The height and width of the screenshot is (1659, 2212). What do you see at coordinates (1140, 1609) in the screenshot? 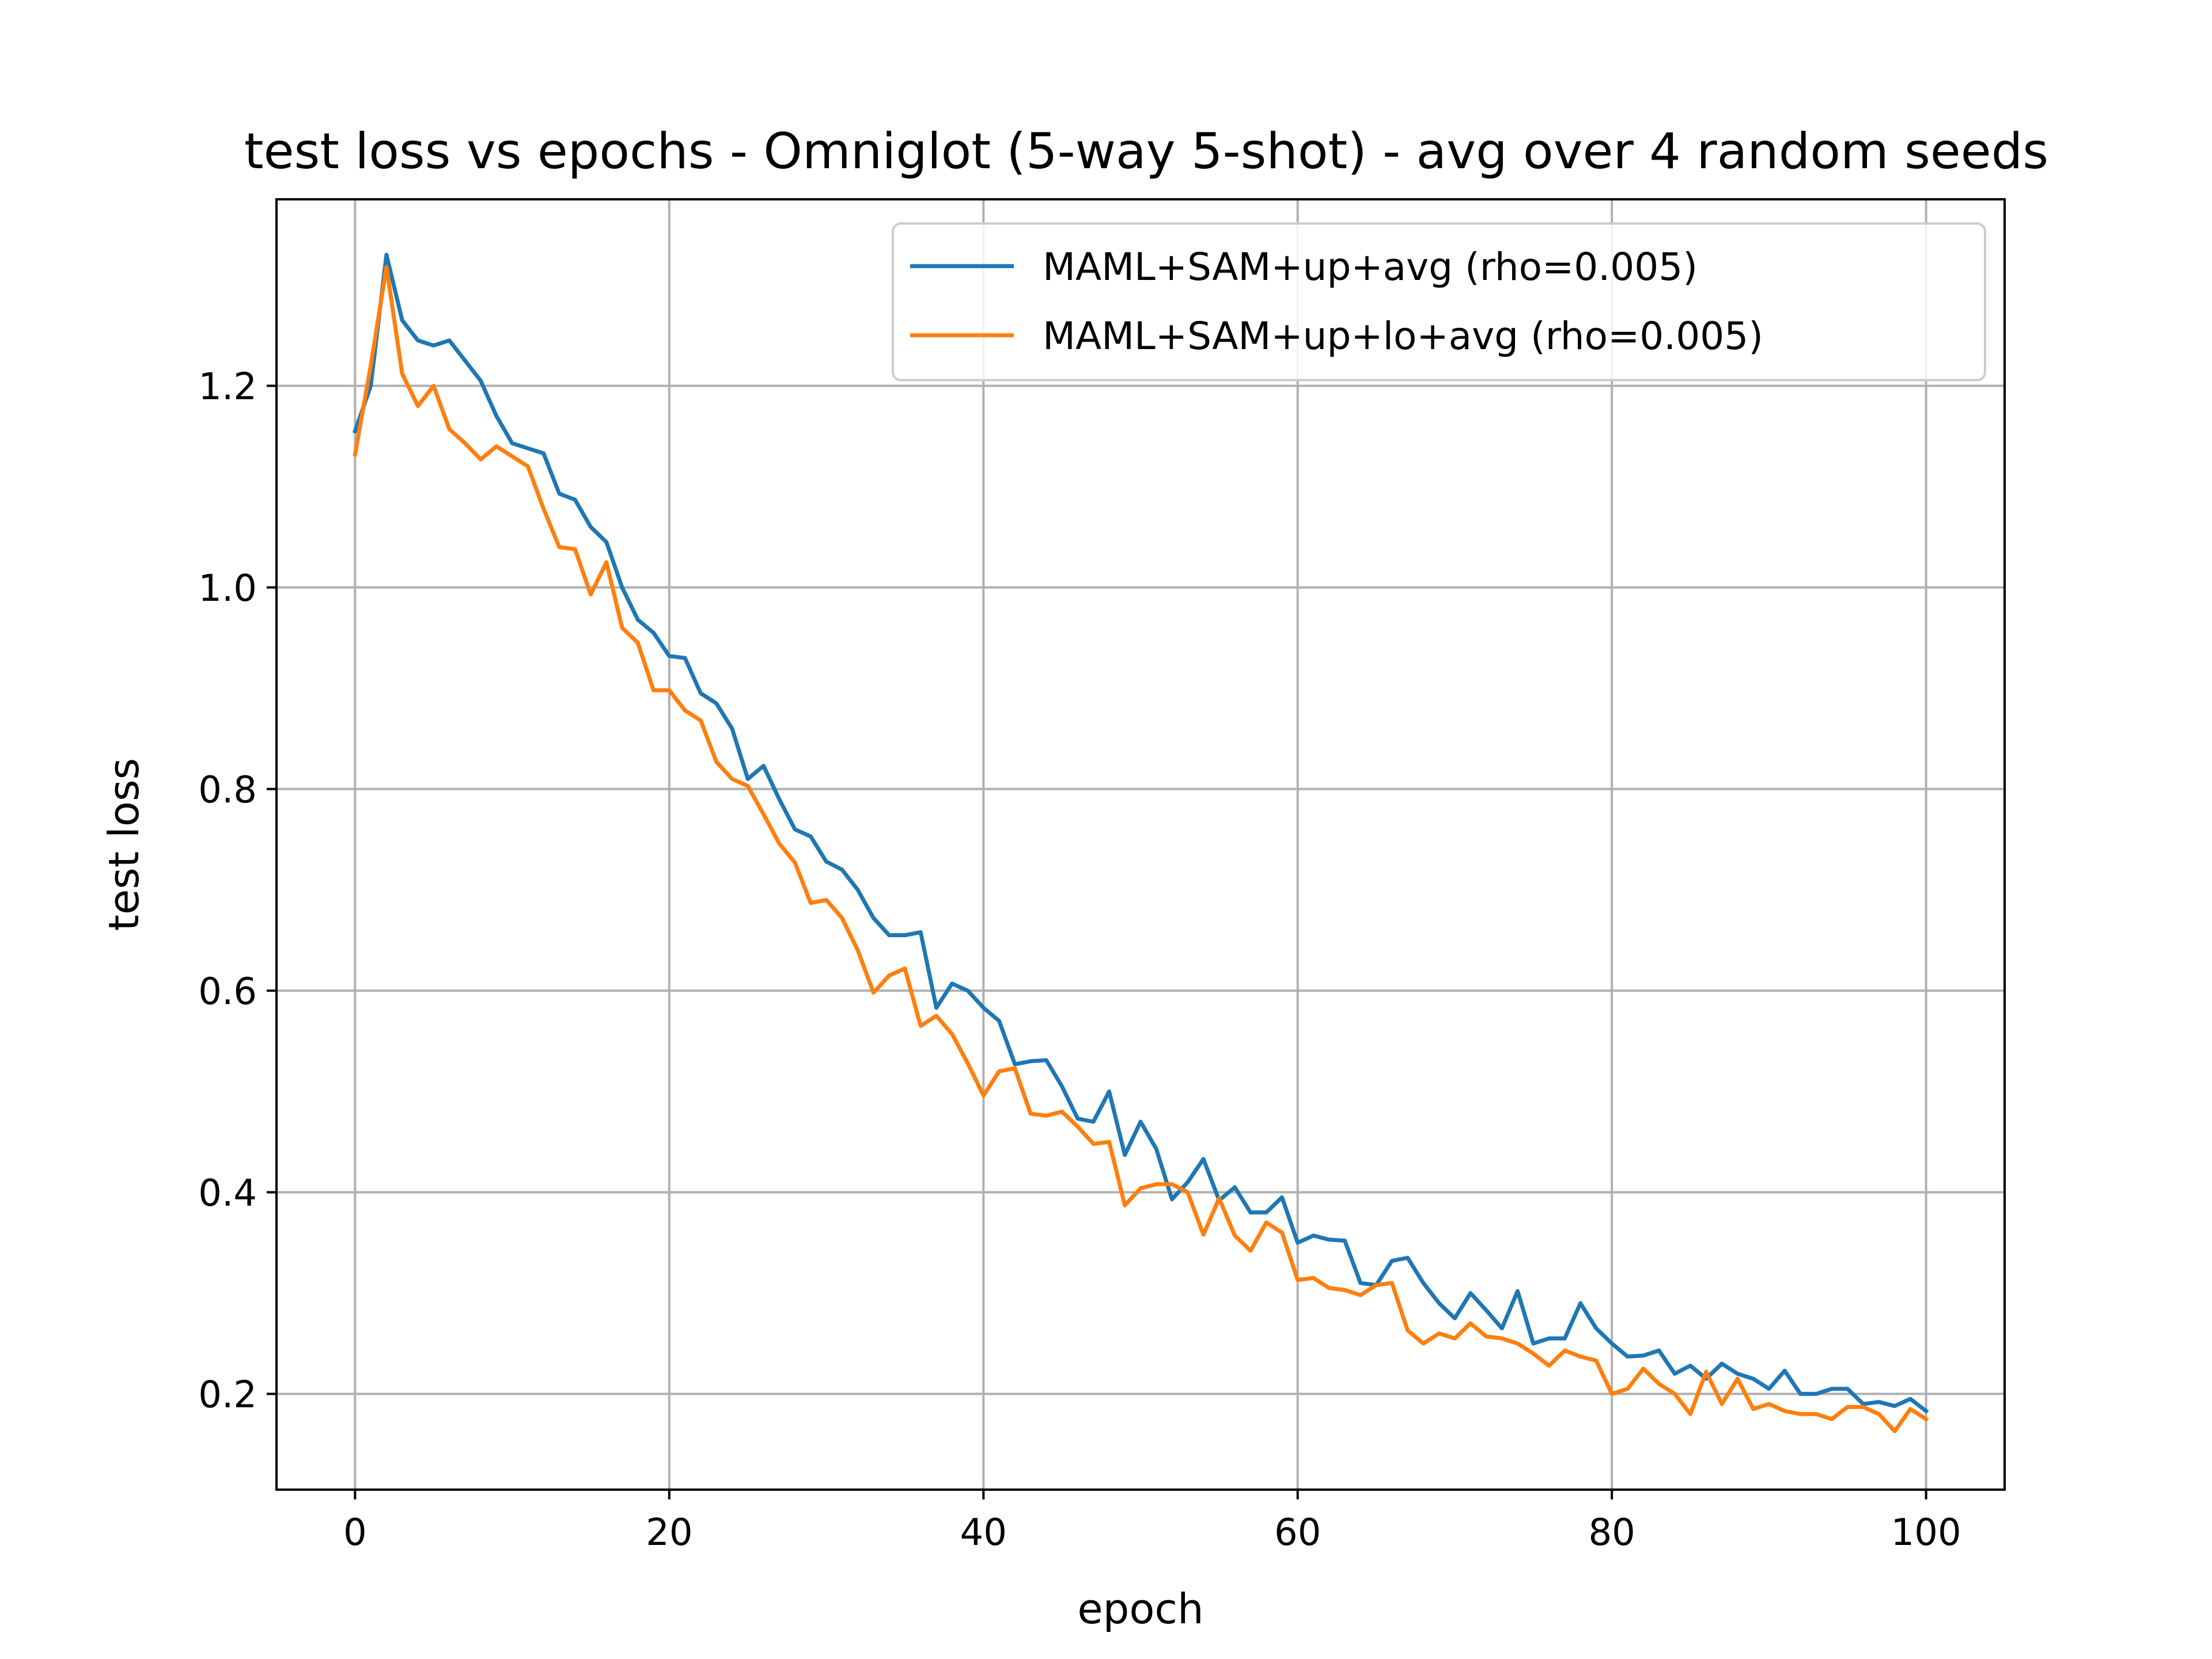
I see `x-axis-title: epoch` at bounding box center [1140, 1609].